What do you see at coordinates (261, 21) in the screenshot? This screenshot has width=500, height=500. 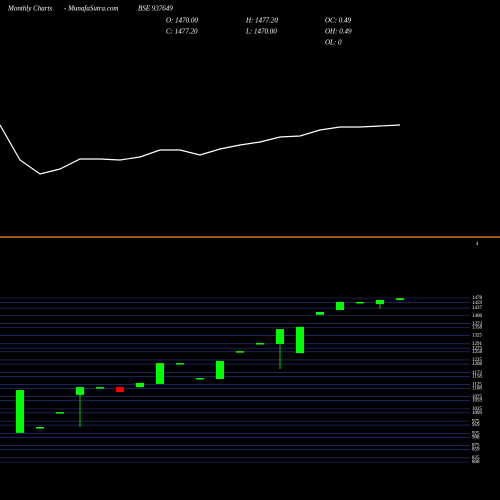 I see `high: H: 1477.20` at bounding box center [261, 21].